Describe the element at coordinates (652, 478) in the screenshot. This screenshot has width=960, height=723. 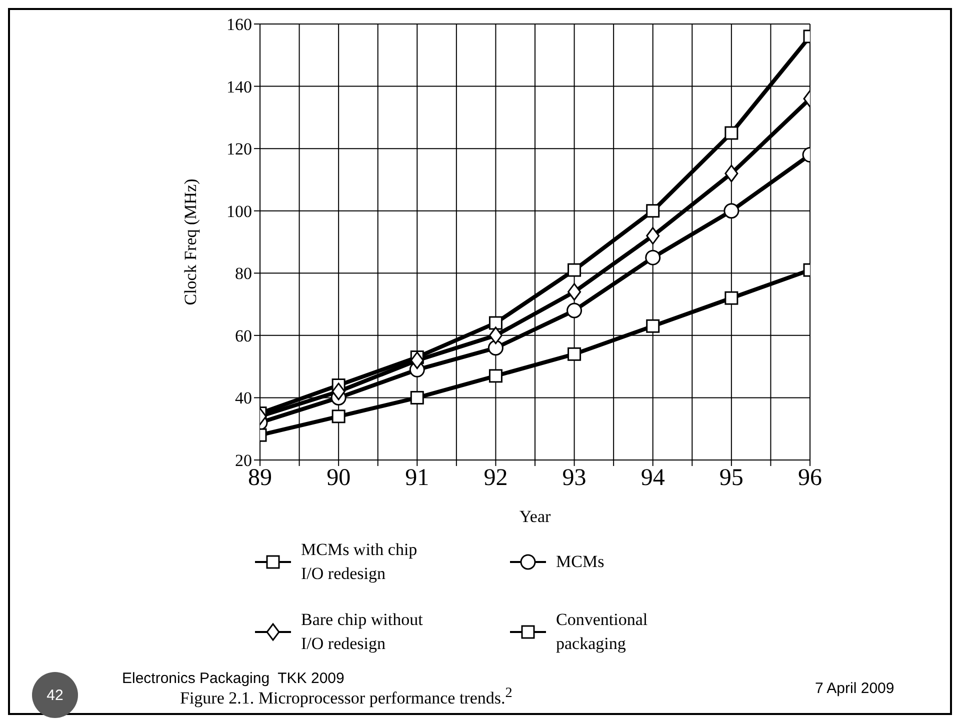
I see `x-tick-label: 94` at that location.